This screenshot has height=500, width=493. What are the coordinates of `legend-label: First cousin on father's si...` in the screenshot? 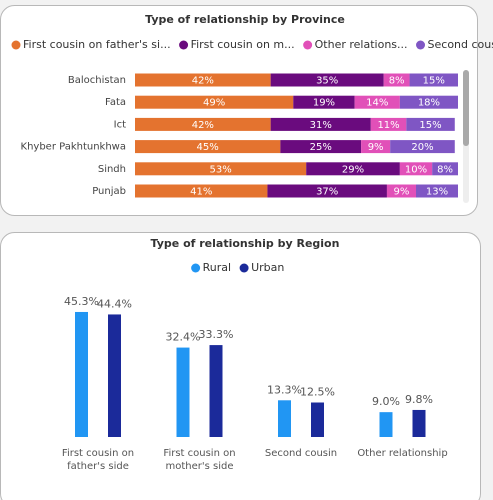 It's located at (97, 44).